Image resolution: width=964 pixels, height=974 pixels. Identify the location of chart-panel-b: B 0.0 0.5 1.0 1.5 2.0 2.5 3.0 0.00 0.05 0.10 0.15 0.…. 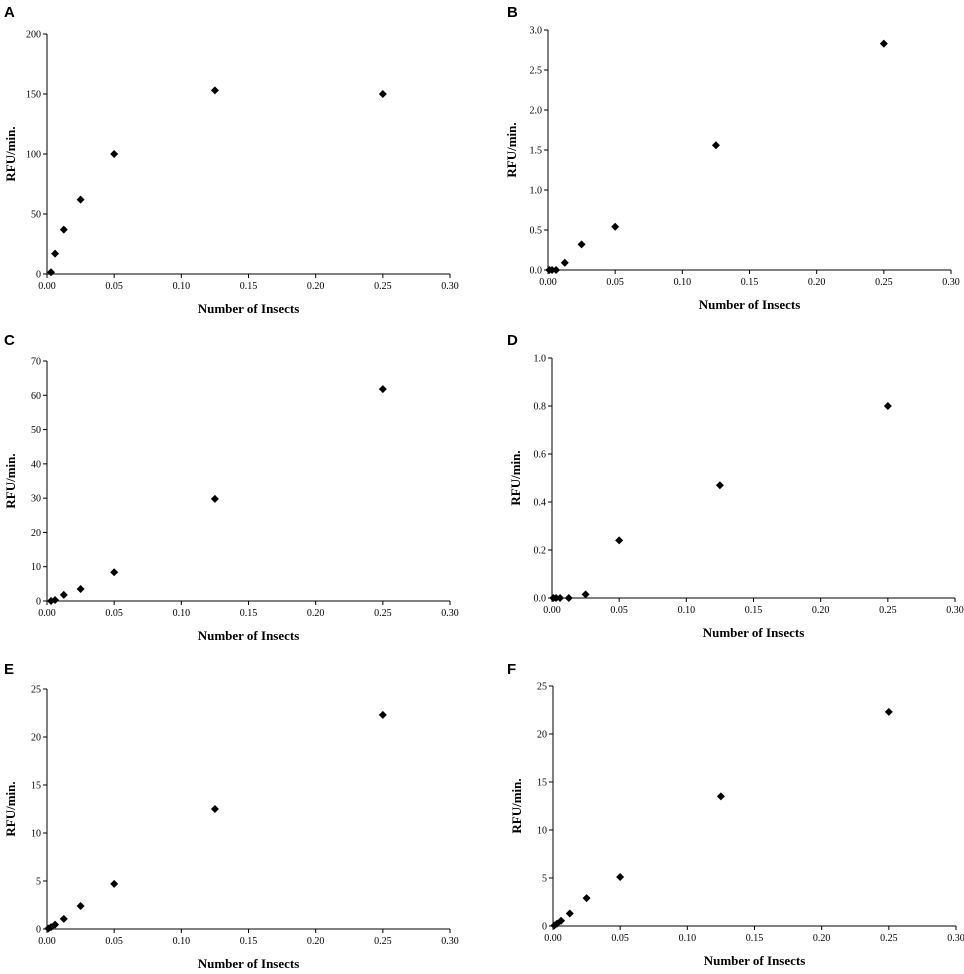
(732, 158).